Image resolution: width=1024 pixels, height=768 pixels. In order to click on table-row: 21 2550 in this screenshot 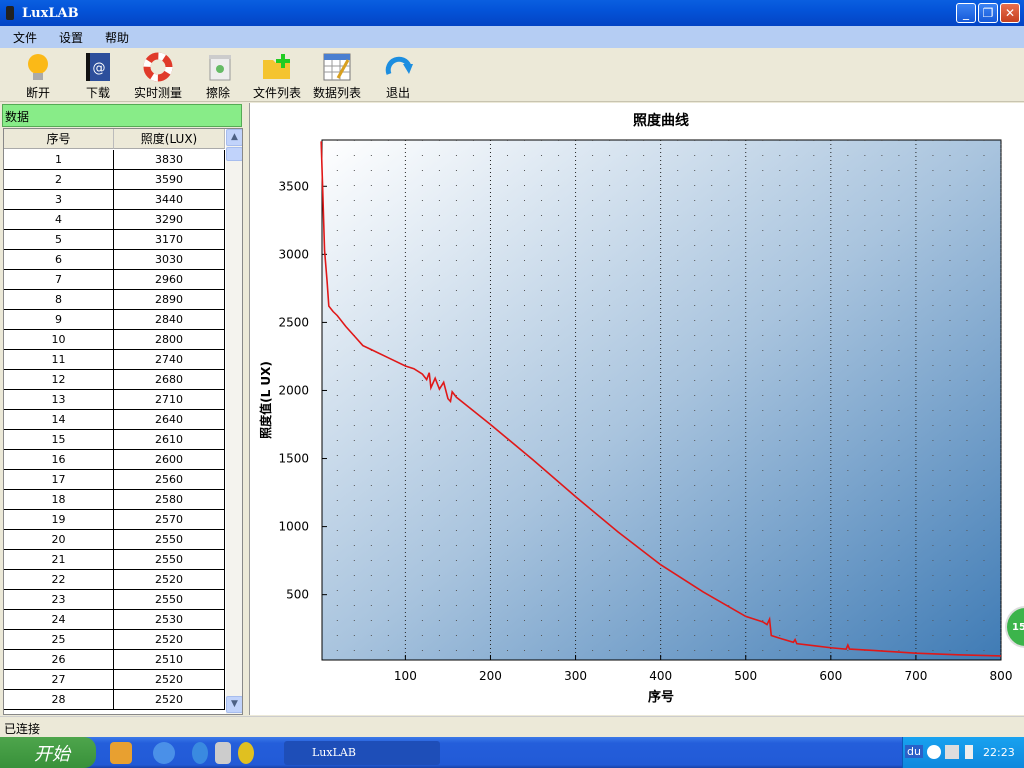, I will do `click(114, 560)`.